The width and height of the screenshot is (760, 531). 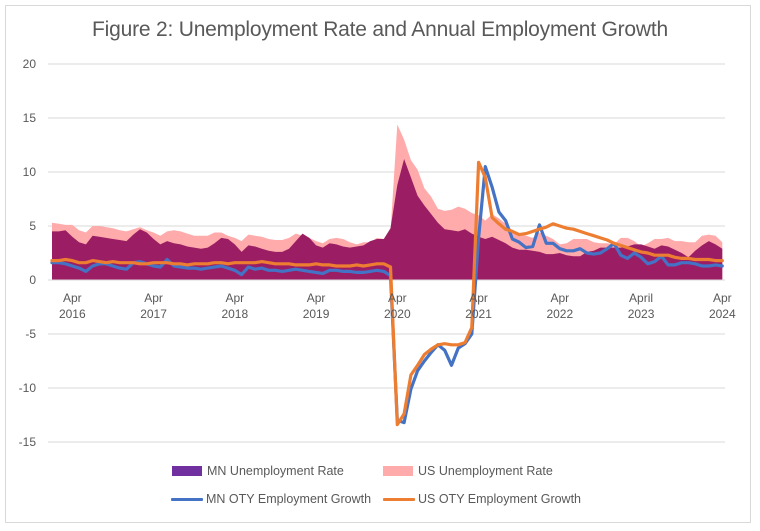 I want to click on y-tick-label: 15, so click(x=30, y=118).